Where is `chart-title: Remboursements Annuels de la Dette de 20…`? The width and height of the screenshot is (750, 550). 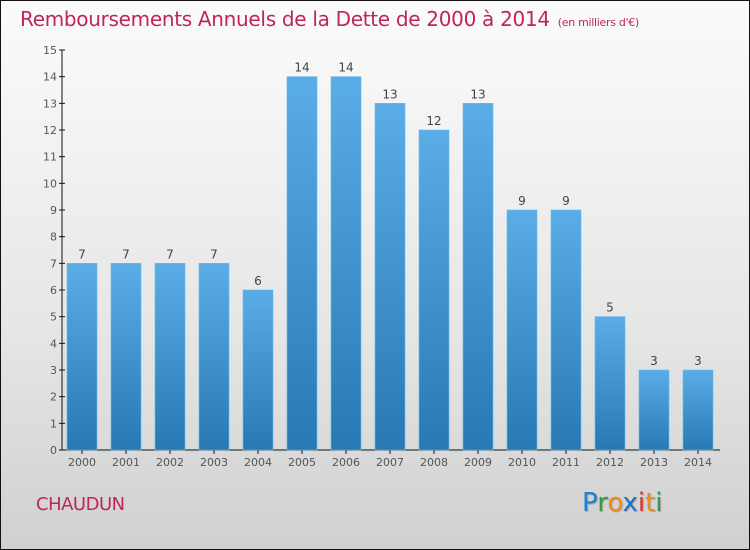
chart-title: Remboursements Annuels de la Dette de 20… is located at coordinates (329, 19).